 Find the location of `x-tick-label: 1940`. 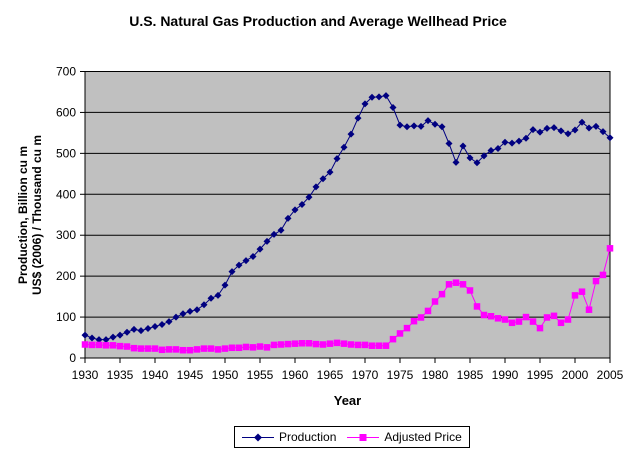

x-tick-label: 1940 is located at coordinates (155, 375).